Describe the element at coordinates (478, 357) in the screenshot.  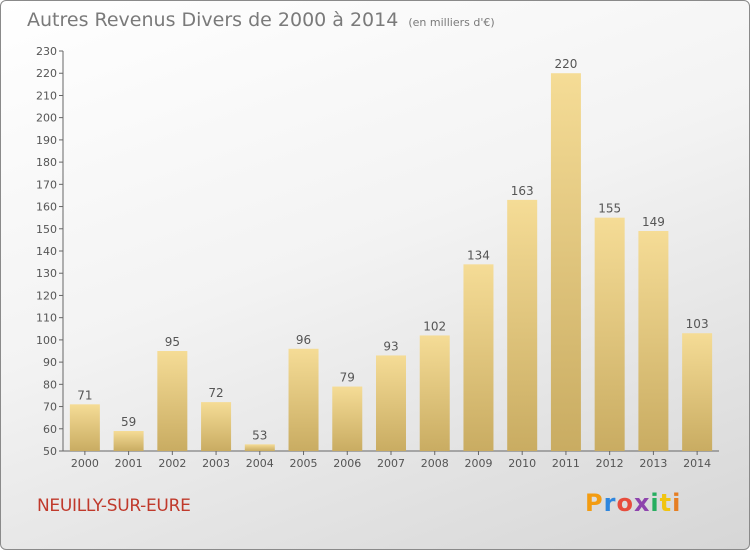
I see `bar-2009` at that location.